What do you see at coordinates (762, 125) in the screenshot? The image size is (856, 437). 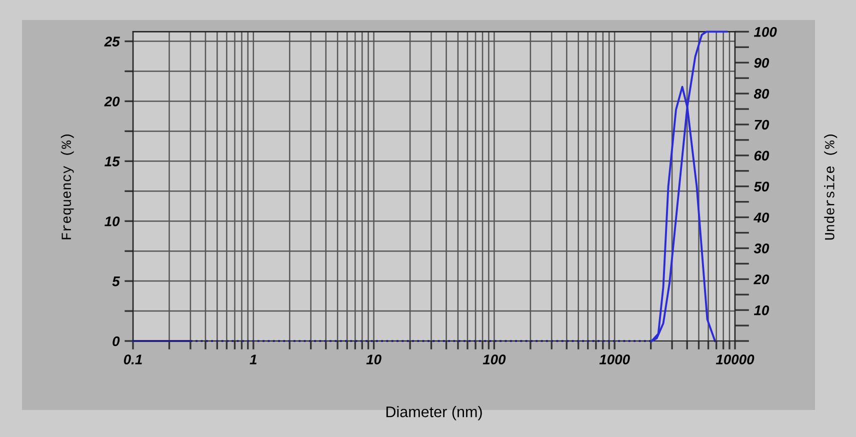 I see `y2-tick-label: 70` at bounding box center [762, 125].